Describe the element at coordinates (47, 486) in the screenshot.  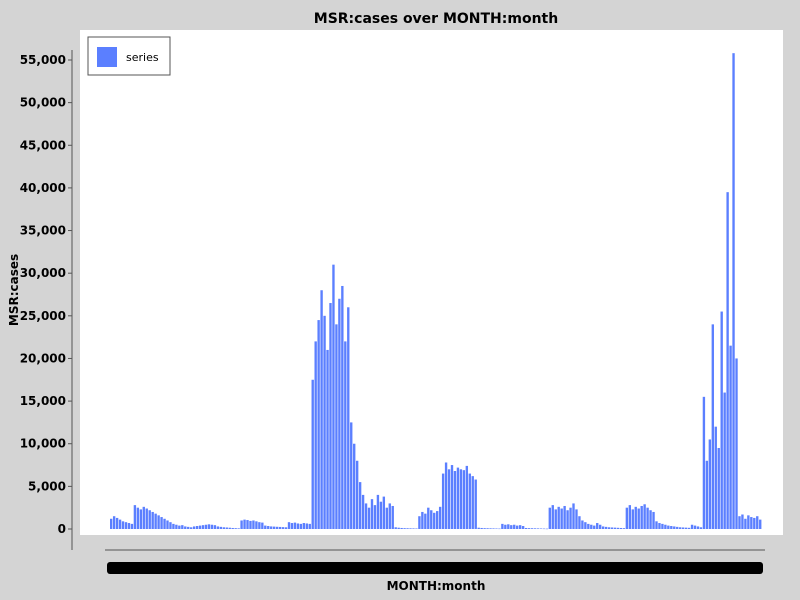
I see `y-tick-label: 5,000` at that location.